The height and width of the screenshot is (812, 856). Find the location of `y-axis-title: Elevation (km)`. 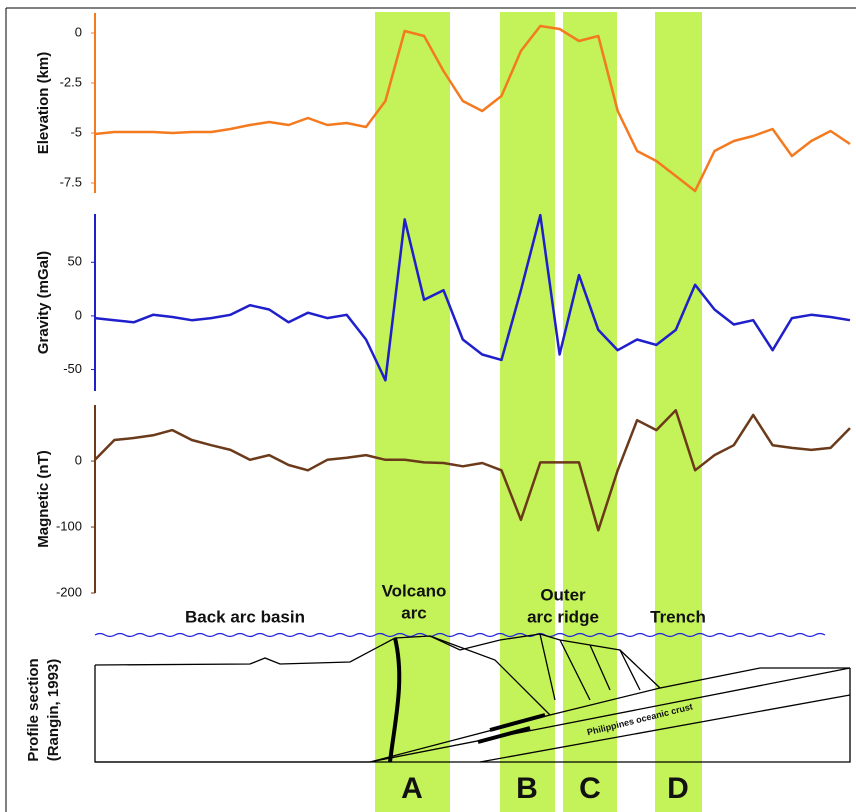

y-axis-title: Elevation (km) is located at coordinates (43, 103).